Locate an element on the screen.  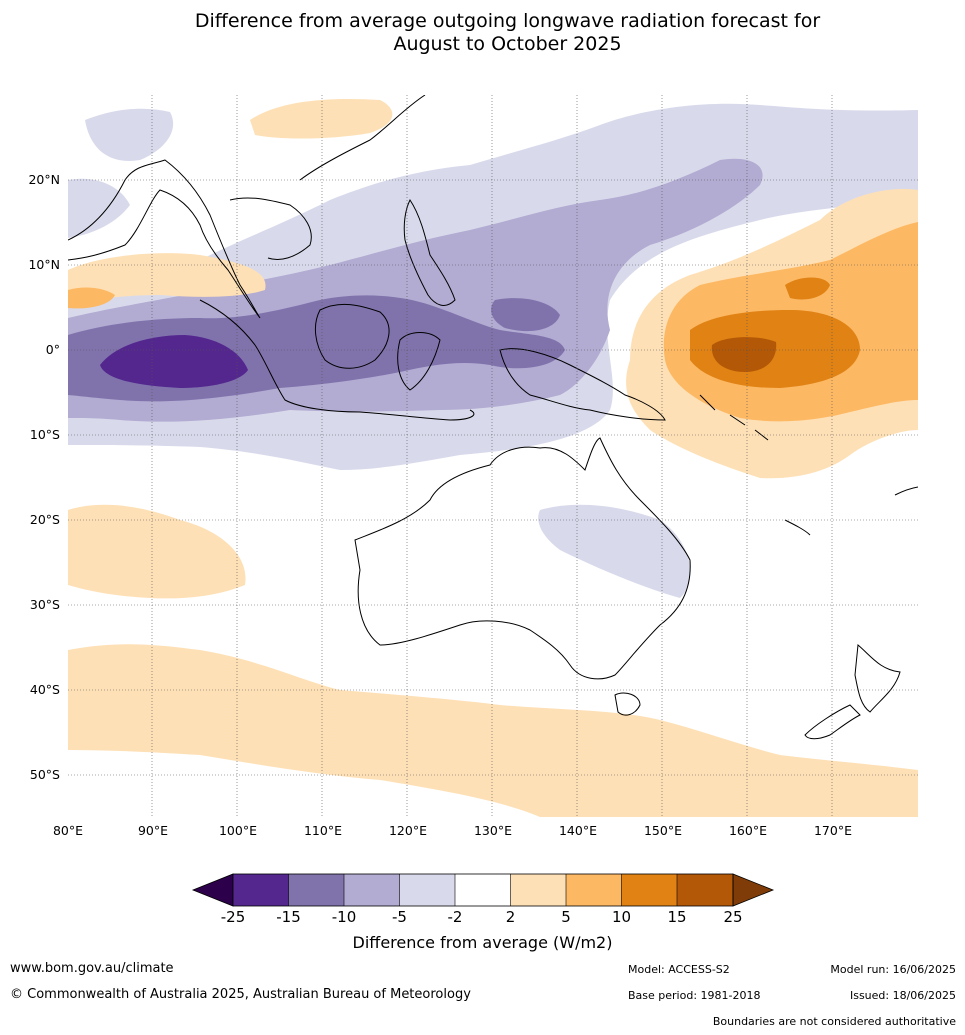
anomaly-region-orange-west is located at coordinates (91, 298).